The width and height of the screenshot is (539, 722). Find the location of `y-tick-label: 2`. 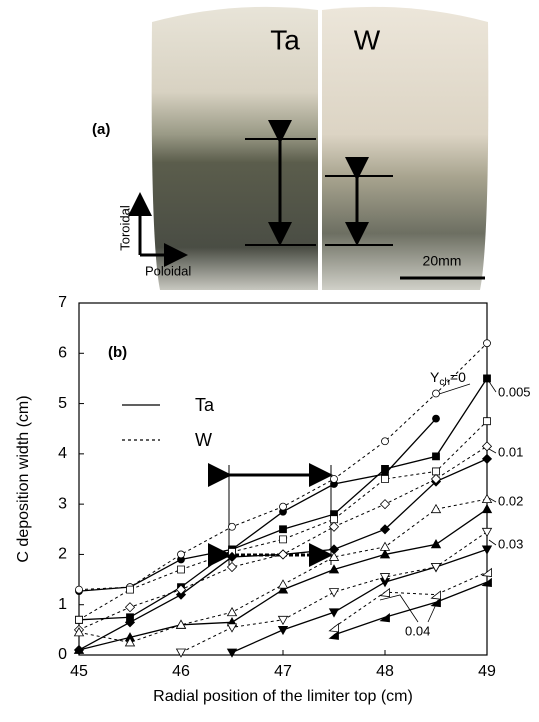

y-tick-label: 2 is located at coordinates (62, 554).